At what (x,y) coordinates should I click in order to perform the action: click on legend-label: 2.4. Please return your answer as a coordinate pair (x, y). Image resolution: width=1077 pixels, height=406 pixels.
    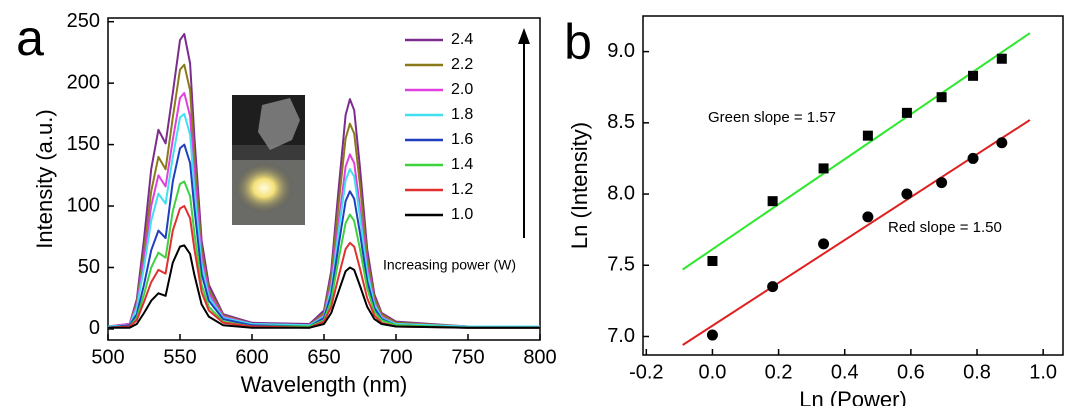
    Looking at the image, I should click on (462, 39).